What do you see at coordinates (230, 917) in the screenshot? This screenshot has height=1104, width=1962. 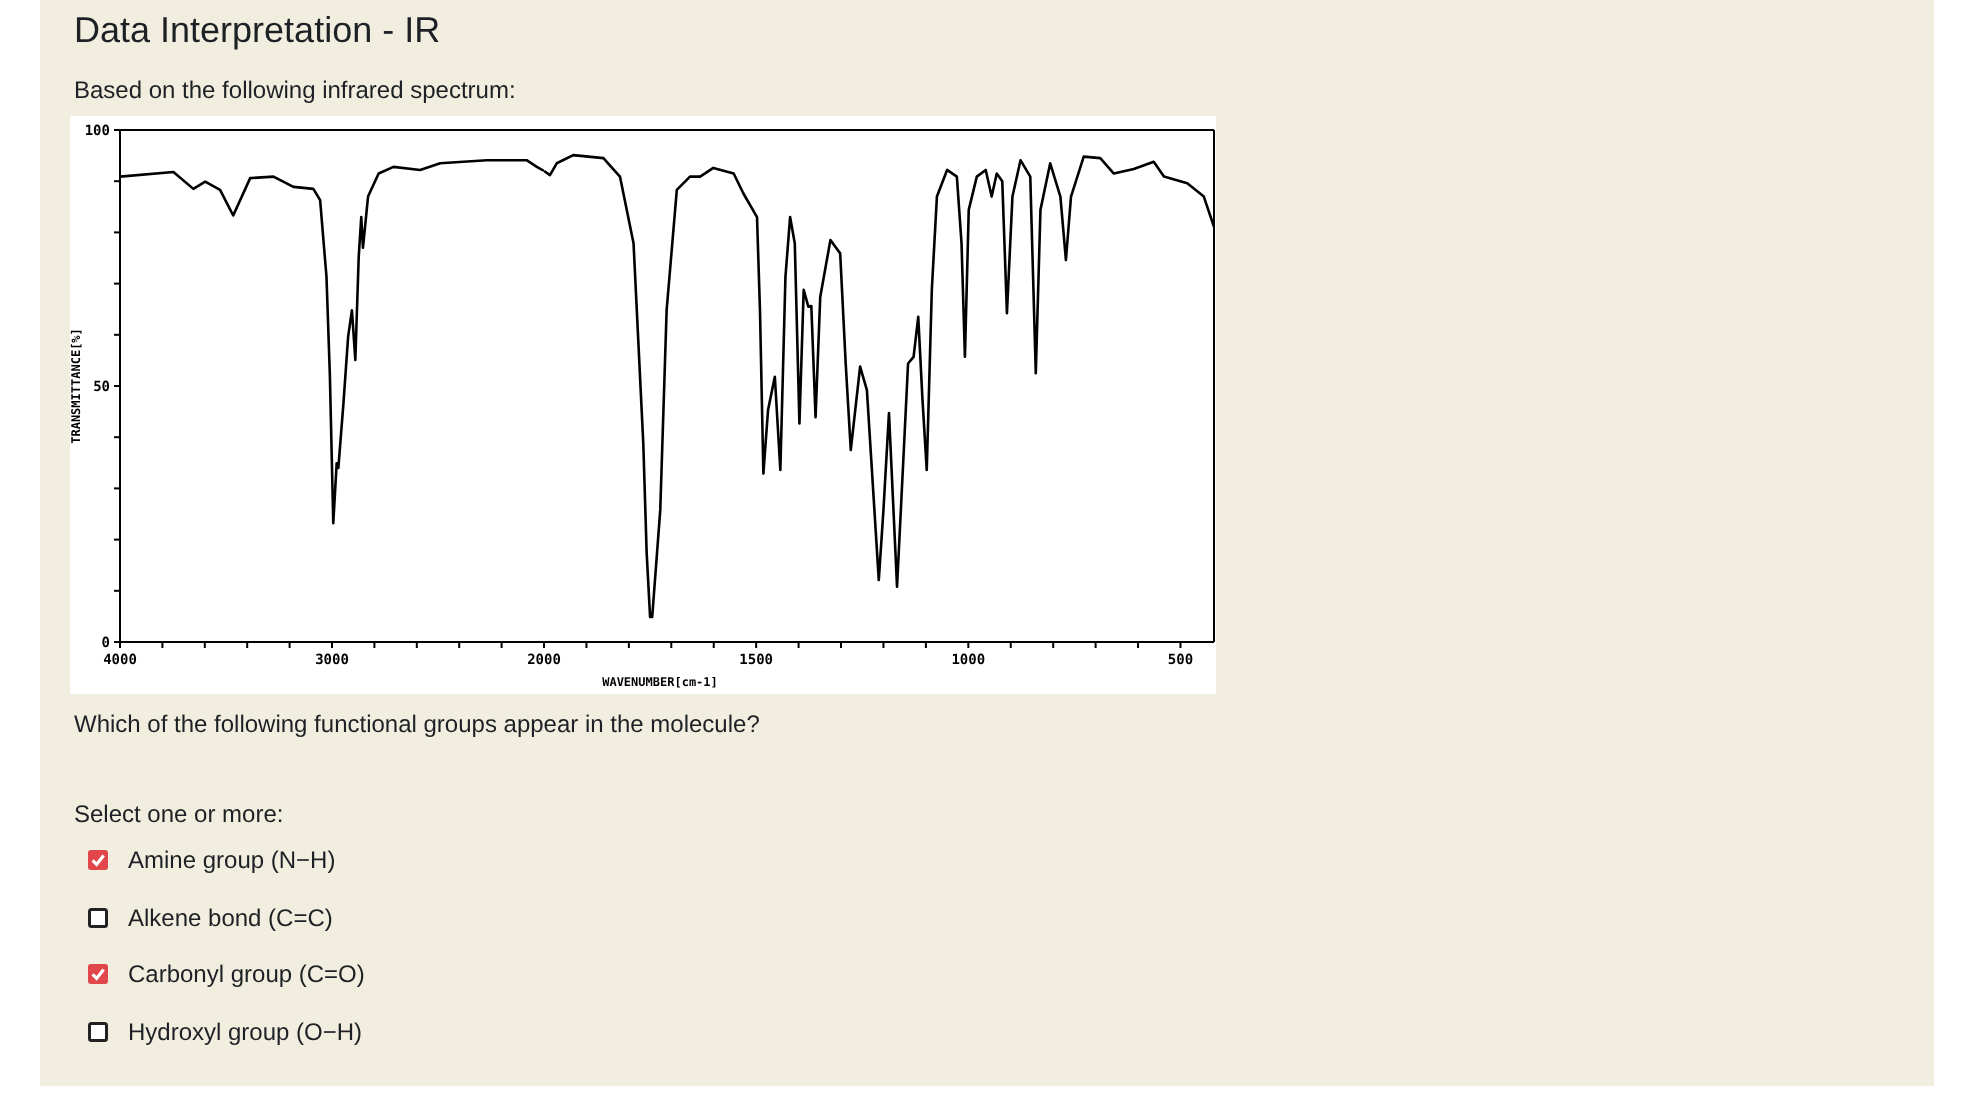 I see `text: Alkene bond (C=C)` at bounding box center [230, 917].